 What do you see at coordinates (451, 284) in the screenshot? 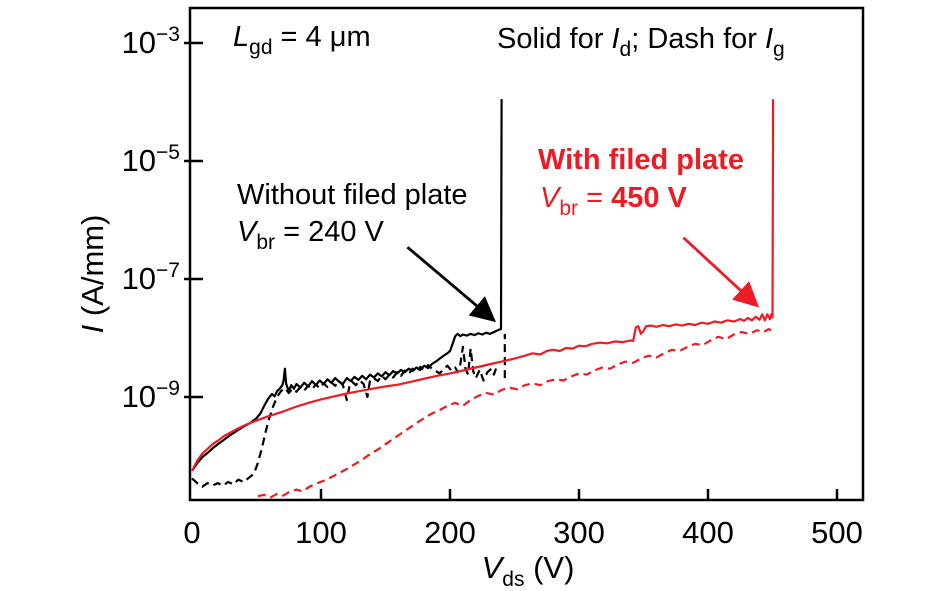
I see `without-fp-arrow` at bounding box center [451, 284].